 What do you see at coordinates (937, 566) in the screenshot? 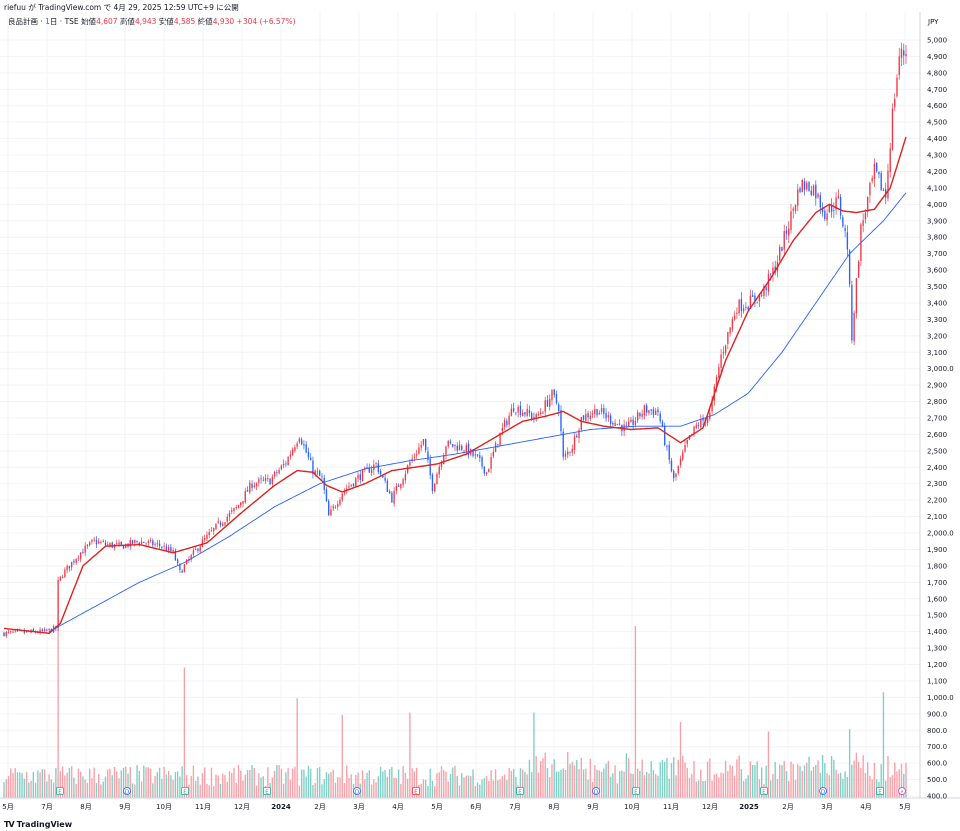
I see `price-tick-label: 1,800` at bounding box center [937, 566].